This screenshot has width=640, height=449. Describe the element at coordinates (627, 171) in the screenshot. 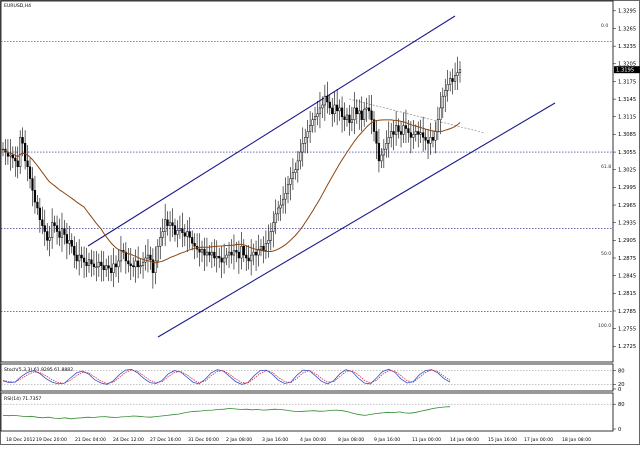

I see `price-tick-label: 1.3025` at that location.